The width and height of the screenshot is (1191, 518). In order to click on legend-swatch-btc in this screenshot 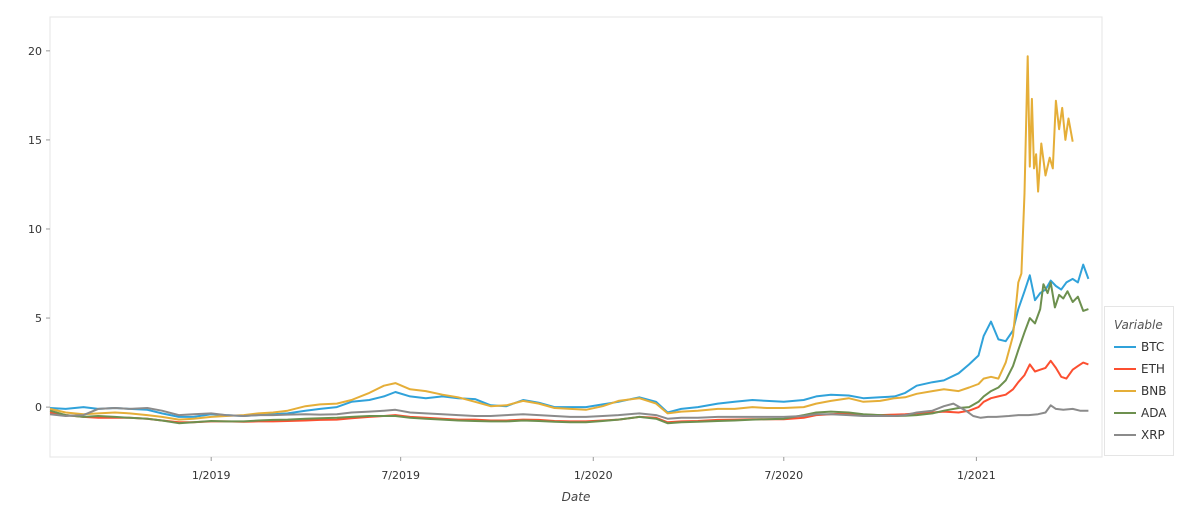, I will do `click(1125, 347)`.